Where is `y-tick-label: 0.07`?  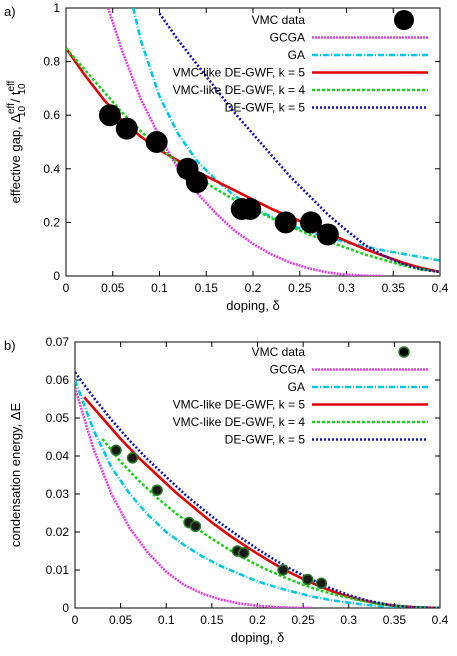 y-tick-label: 0.07 is located at coordinates (58, 342).